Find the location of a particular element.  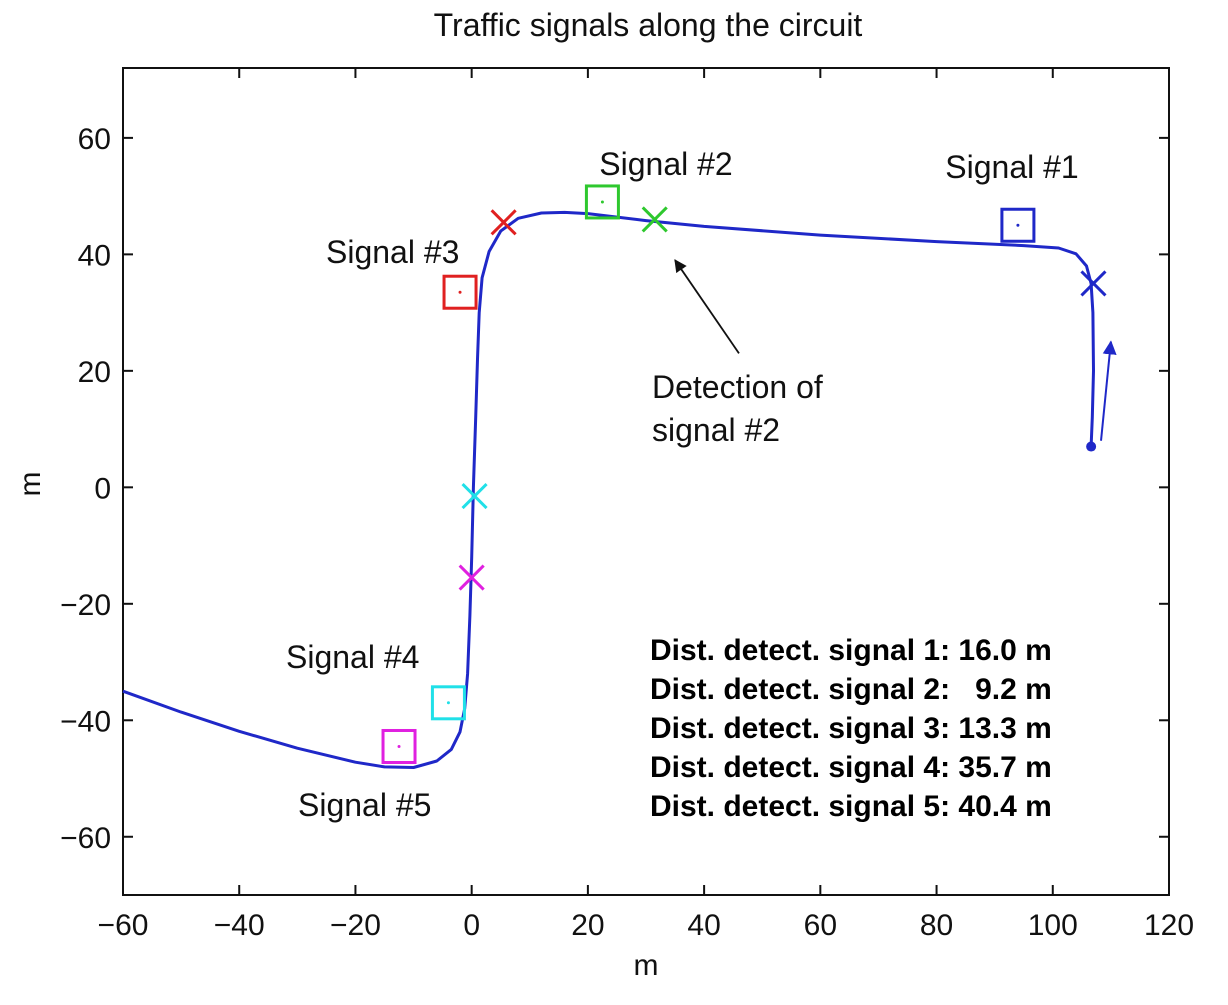

distance-line-4: Dist. detect. signal 4: 35.7 m is located at coordinates (851, 767).